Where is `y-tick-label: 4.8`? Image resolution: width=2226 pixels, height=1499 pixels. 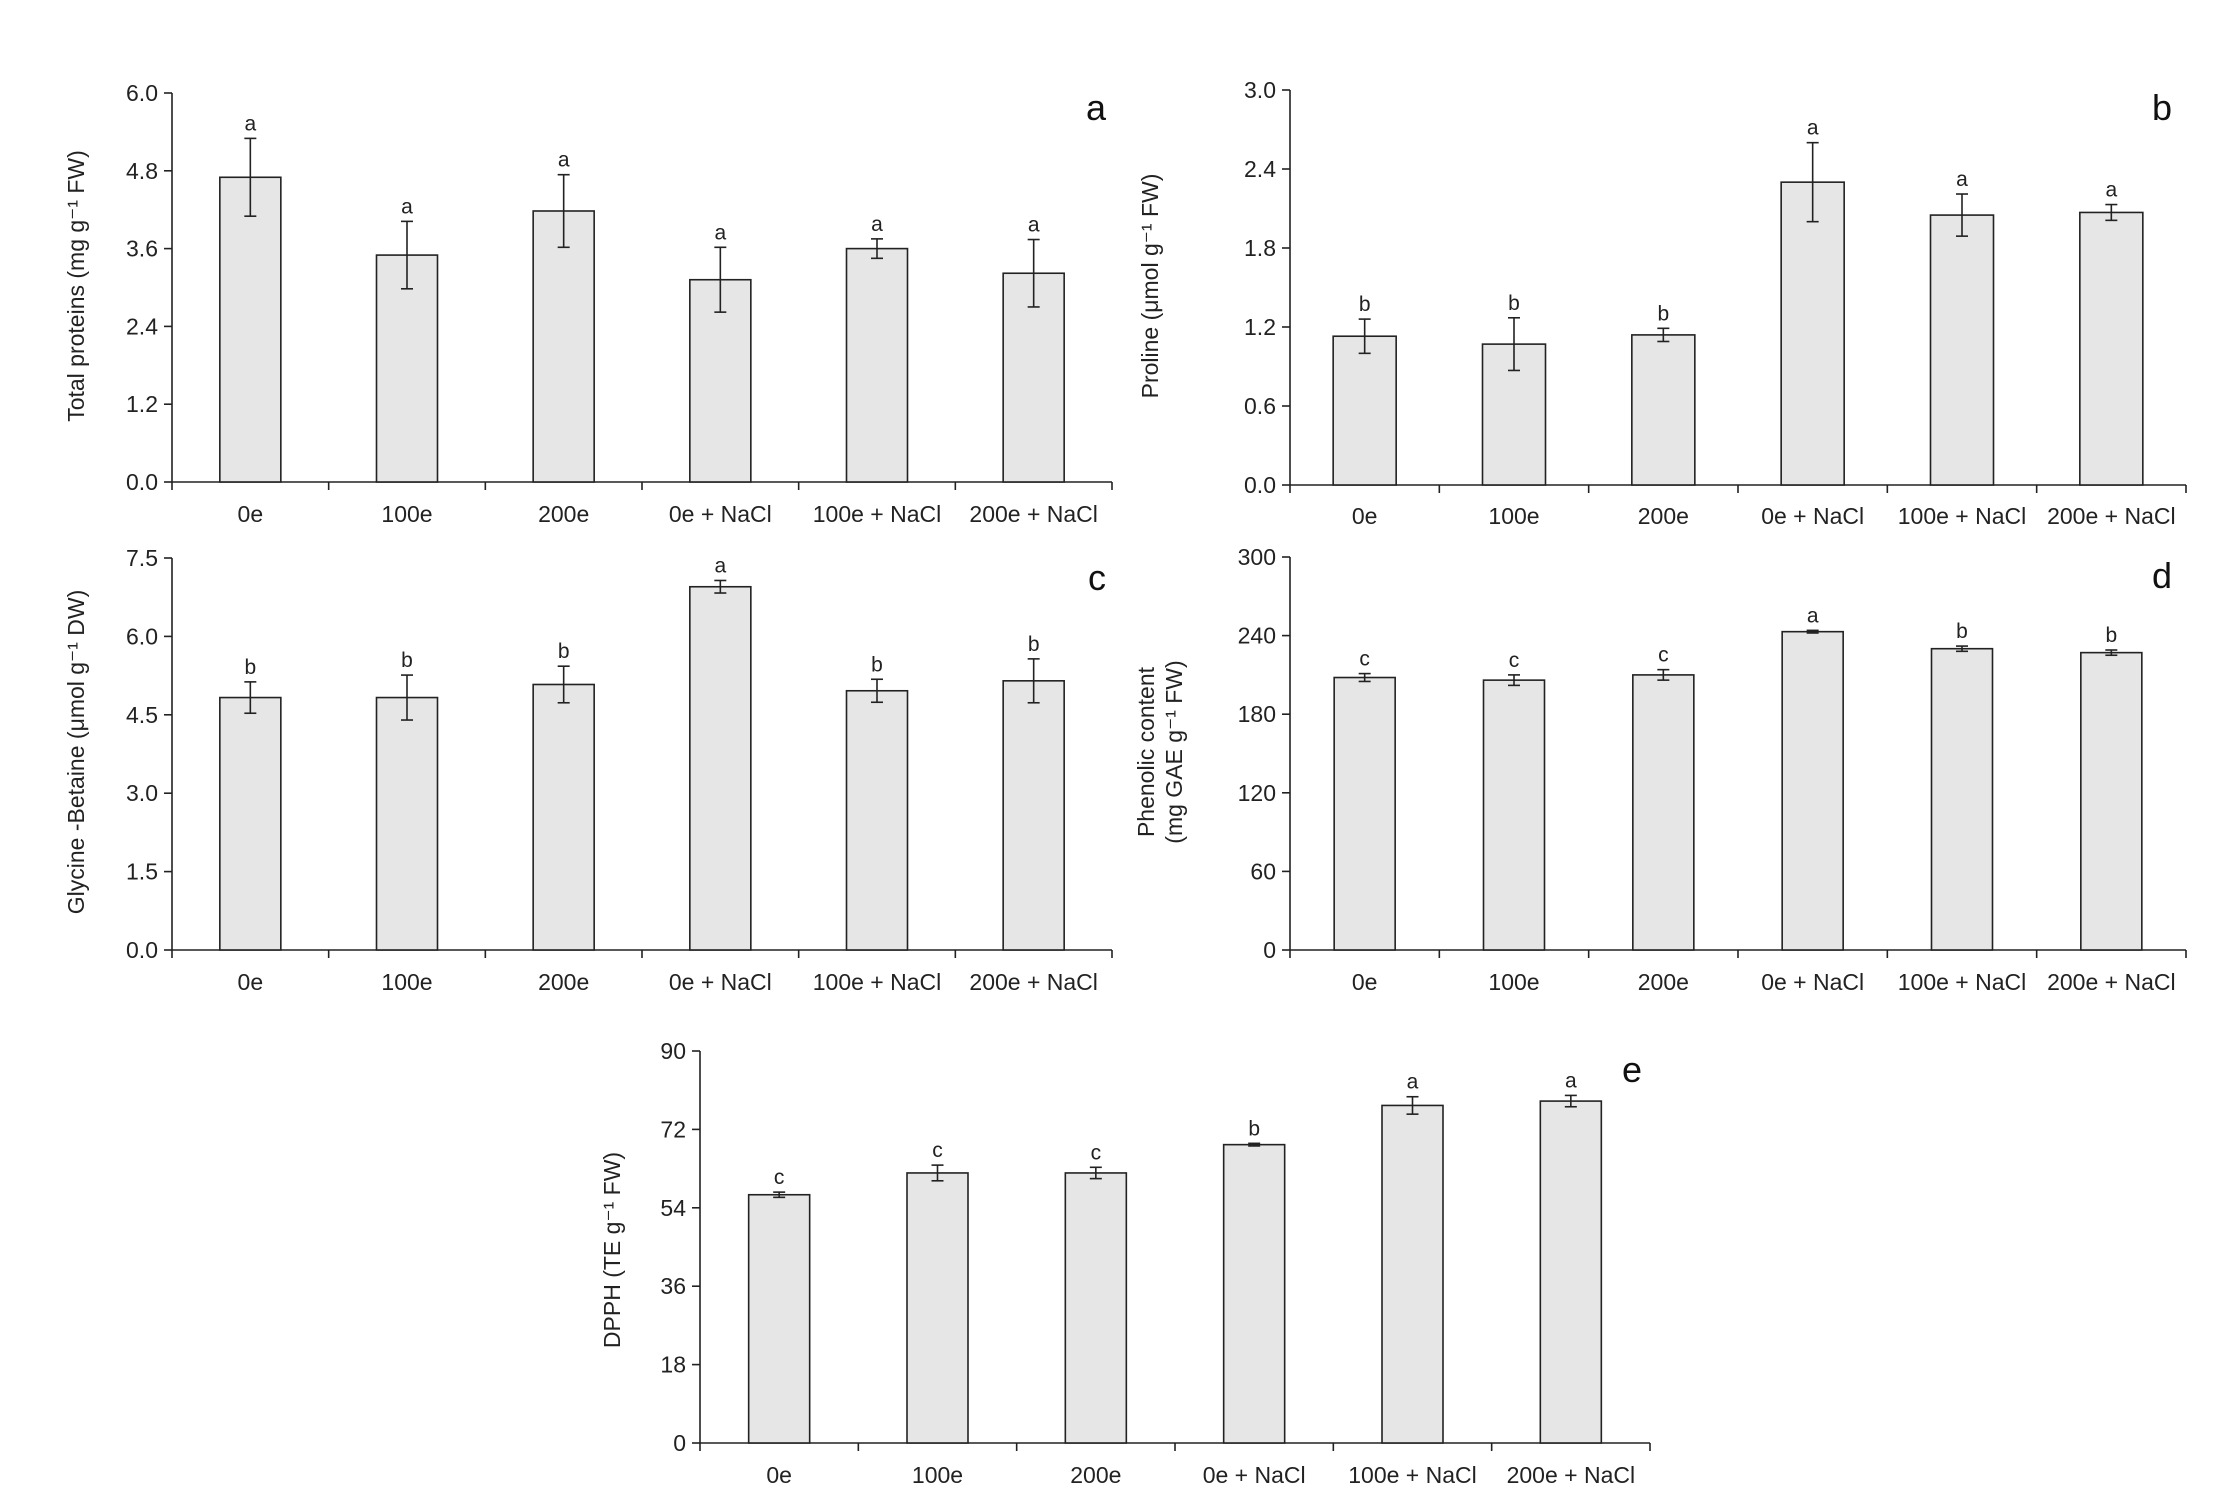
y-tick-label: 4.8 is located at coordinates (142, 171).